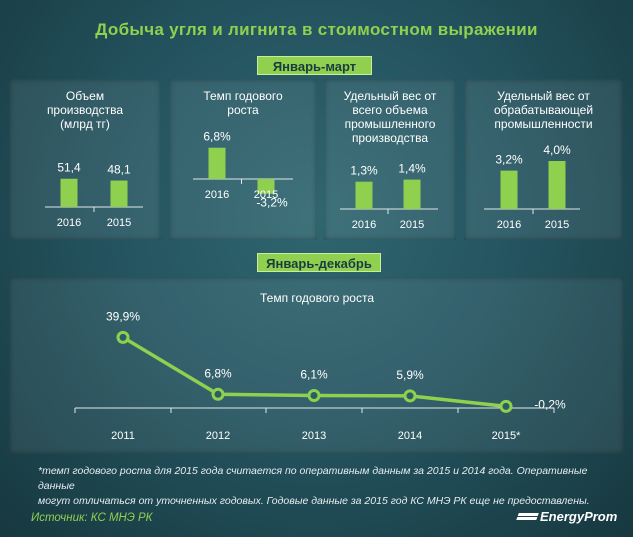 The image size is (633, 537). I want to click on bar-value-label: 3,2%, so click(509, 160).